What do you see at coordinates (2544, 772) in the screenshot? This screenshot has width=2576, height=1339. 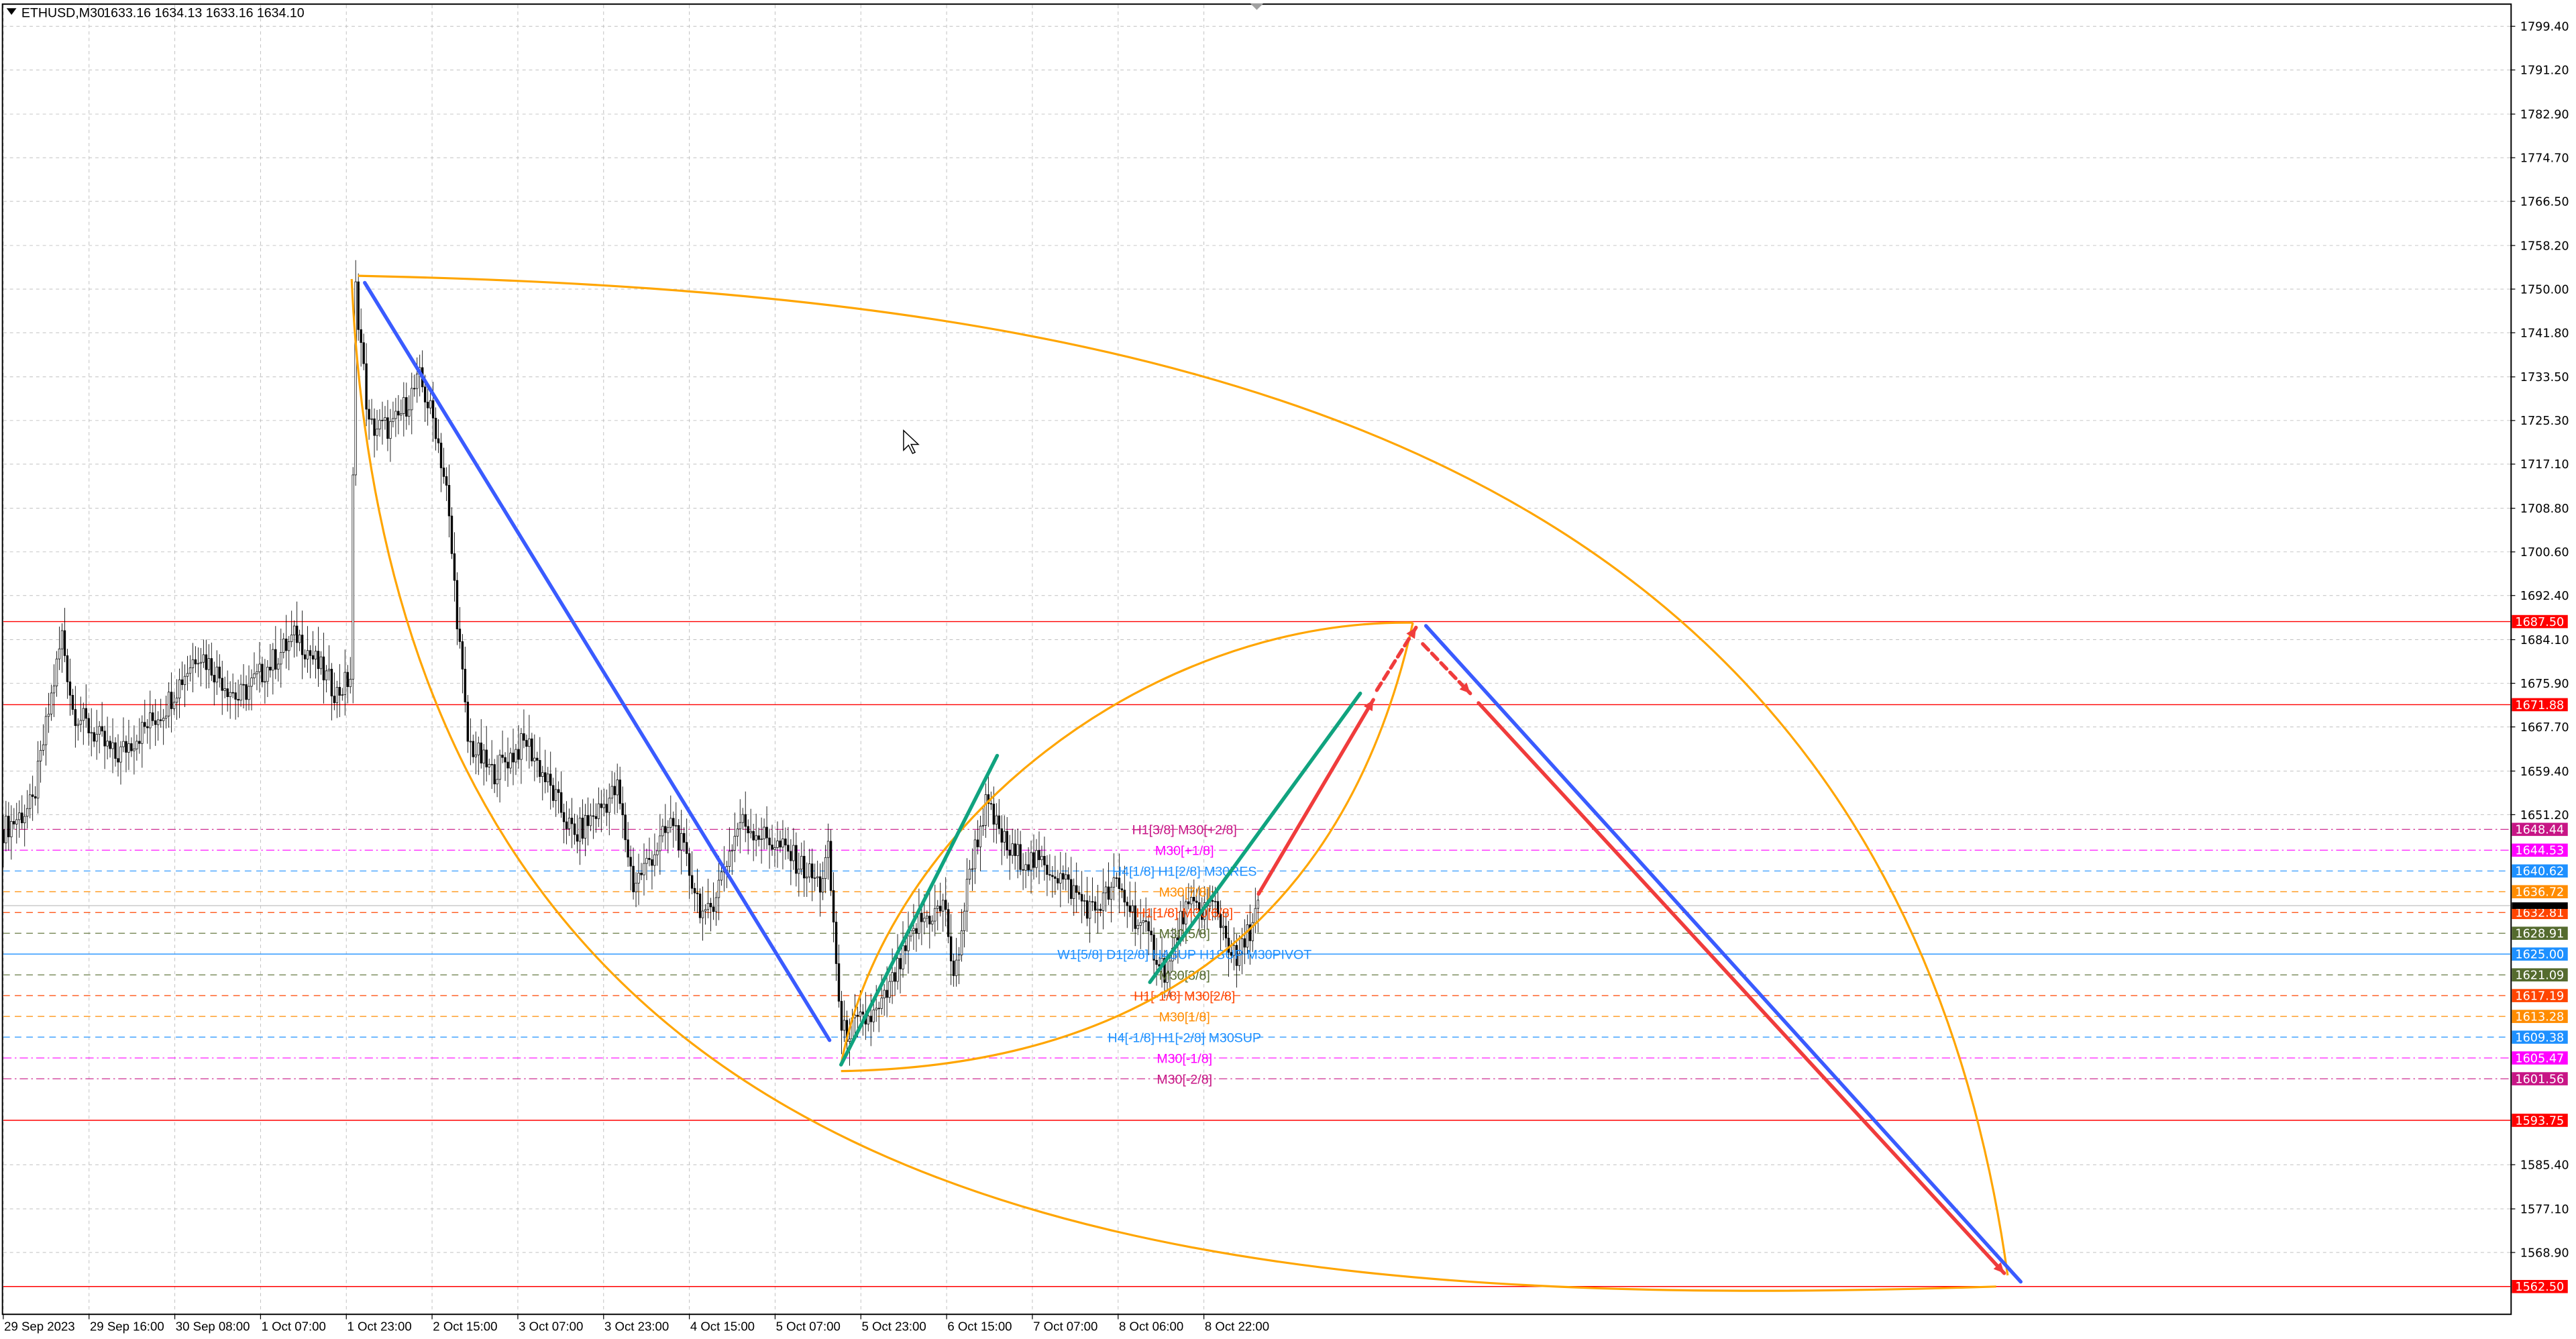 I see `y-tick-label: 1659.40` at bounding box center [2544, 772].